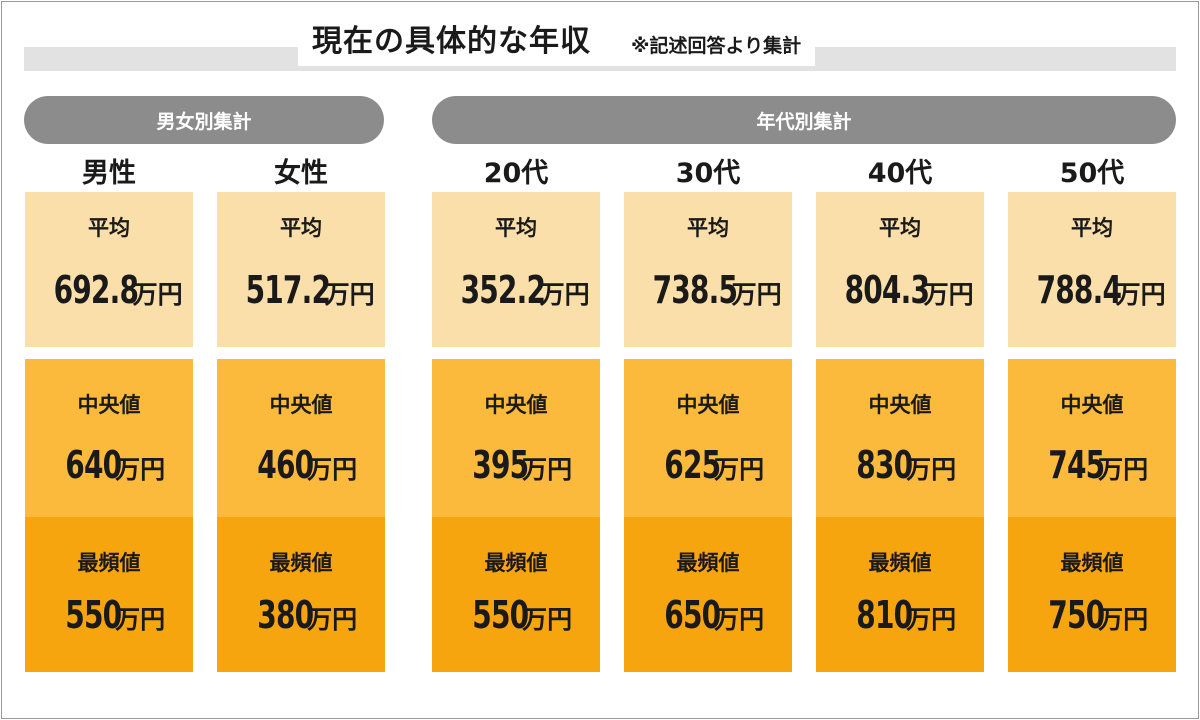 Image resolution: width=1200 pixels, height=720 pixels. I want to click on mode-number: 810, so click(884, 615).